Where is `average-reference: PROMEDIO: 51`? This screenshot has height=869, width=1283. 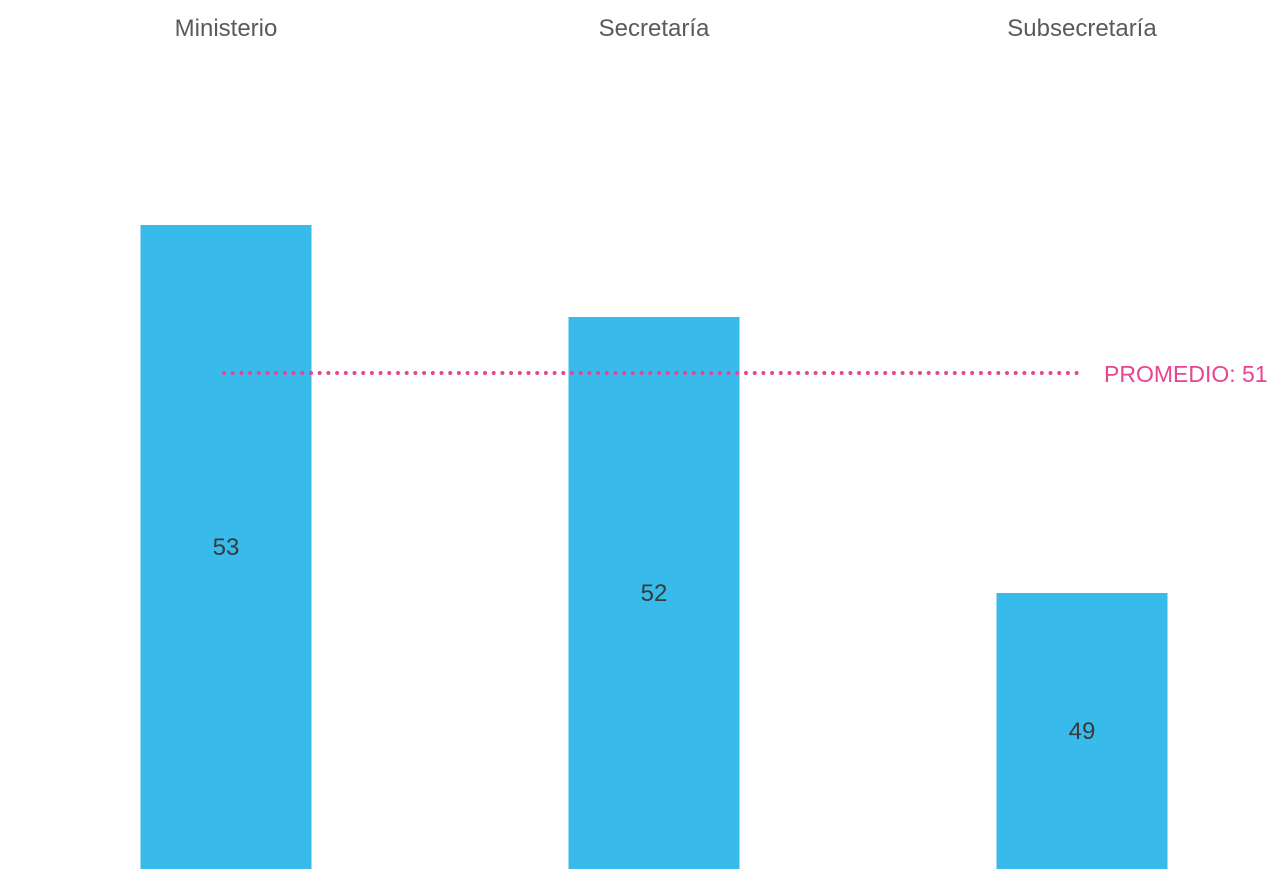
average-reference: PROMEDIO: 51 is located at coordinates (745, 374).